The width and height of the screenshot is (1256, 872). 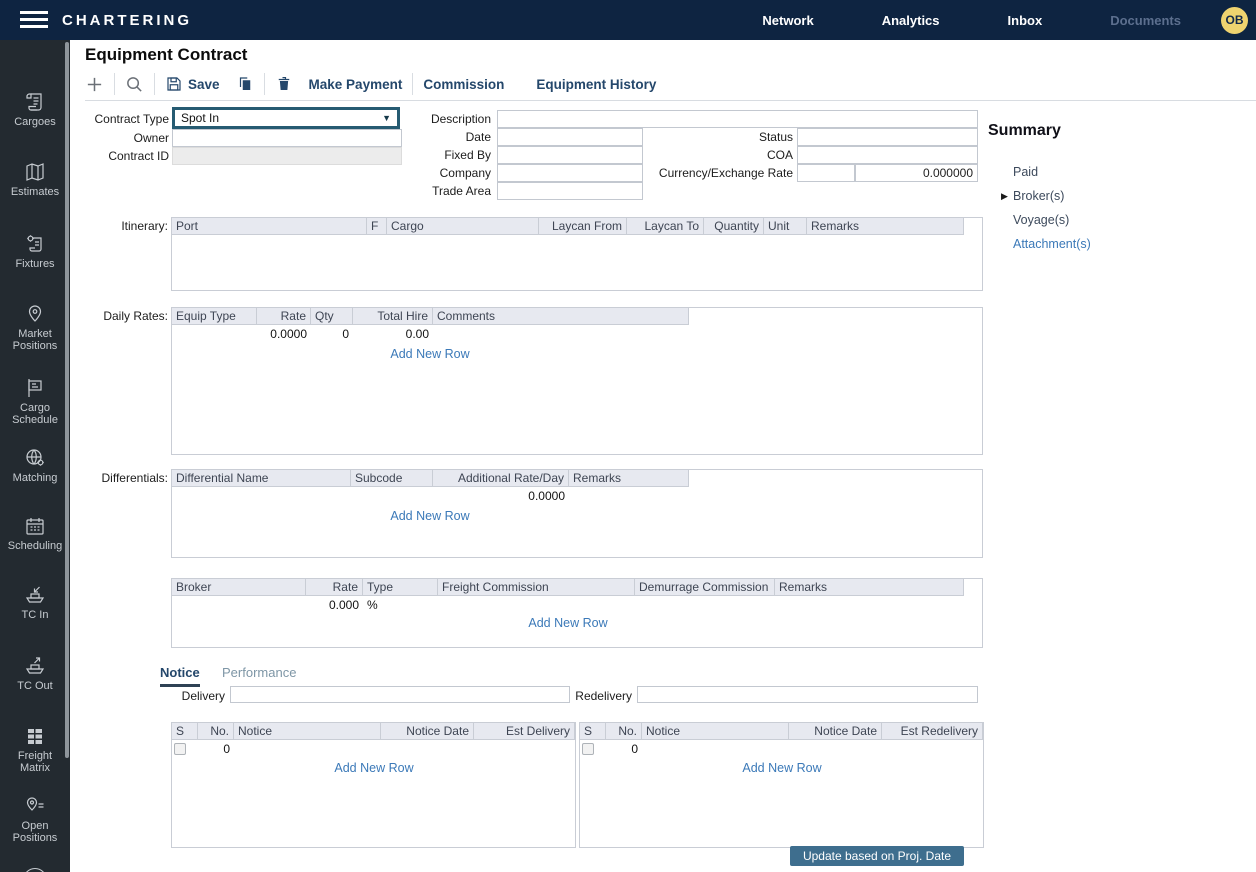 I want to click on coa-label: COA, so click(x=779, y=155).